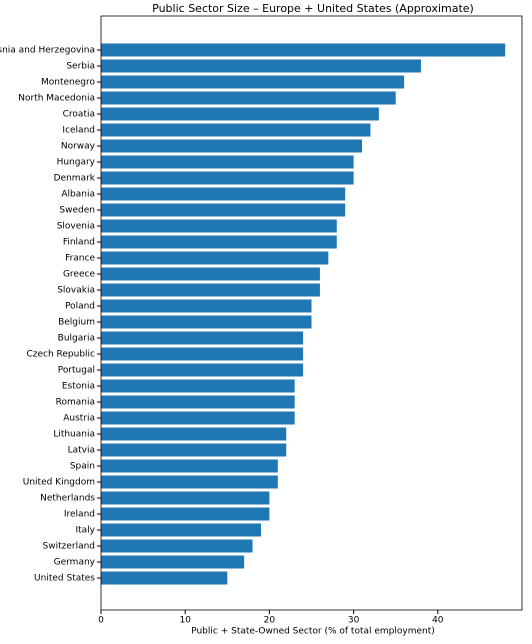 Image resolution: width=532 pixels, height=644 pixels. Describe the element at coordinates (185, 621) in the screenshot. I see `x-tick-label: 10` at that location.